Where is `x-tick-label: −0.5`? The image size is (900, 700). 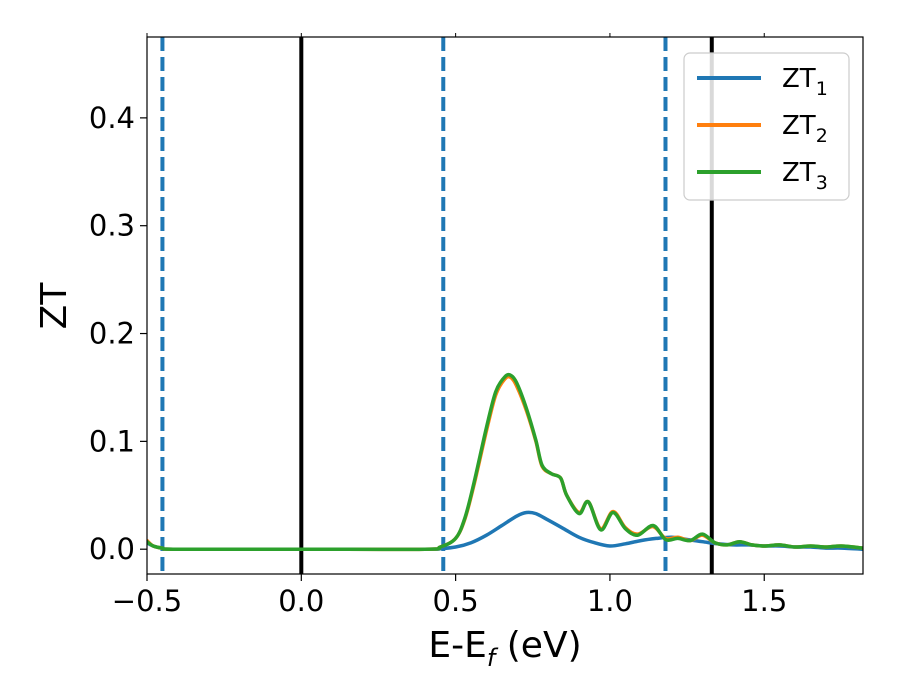 x-tick-label: −0.5 is located at coordinates (147, 601).